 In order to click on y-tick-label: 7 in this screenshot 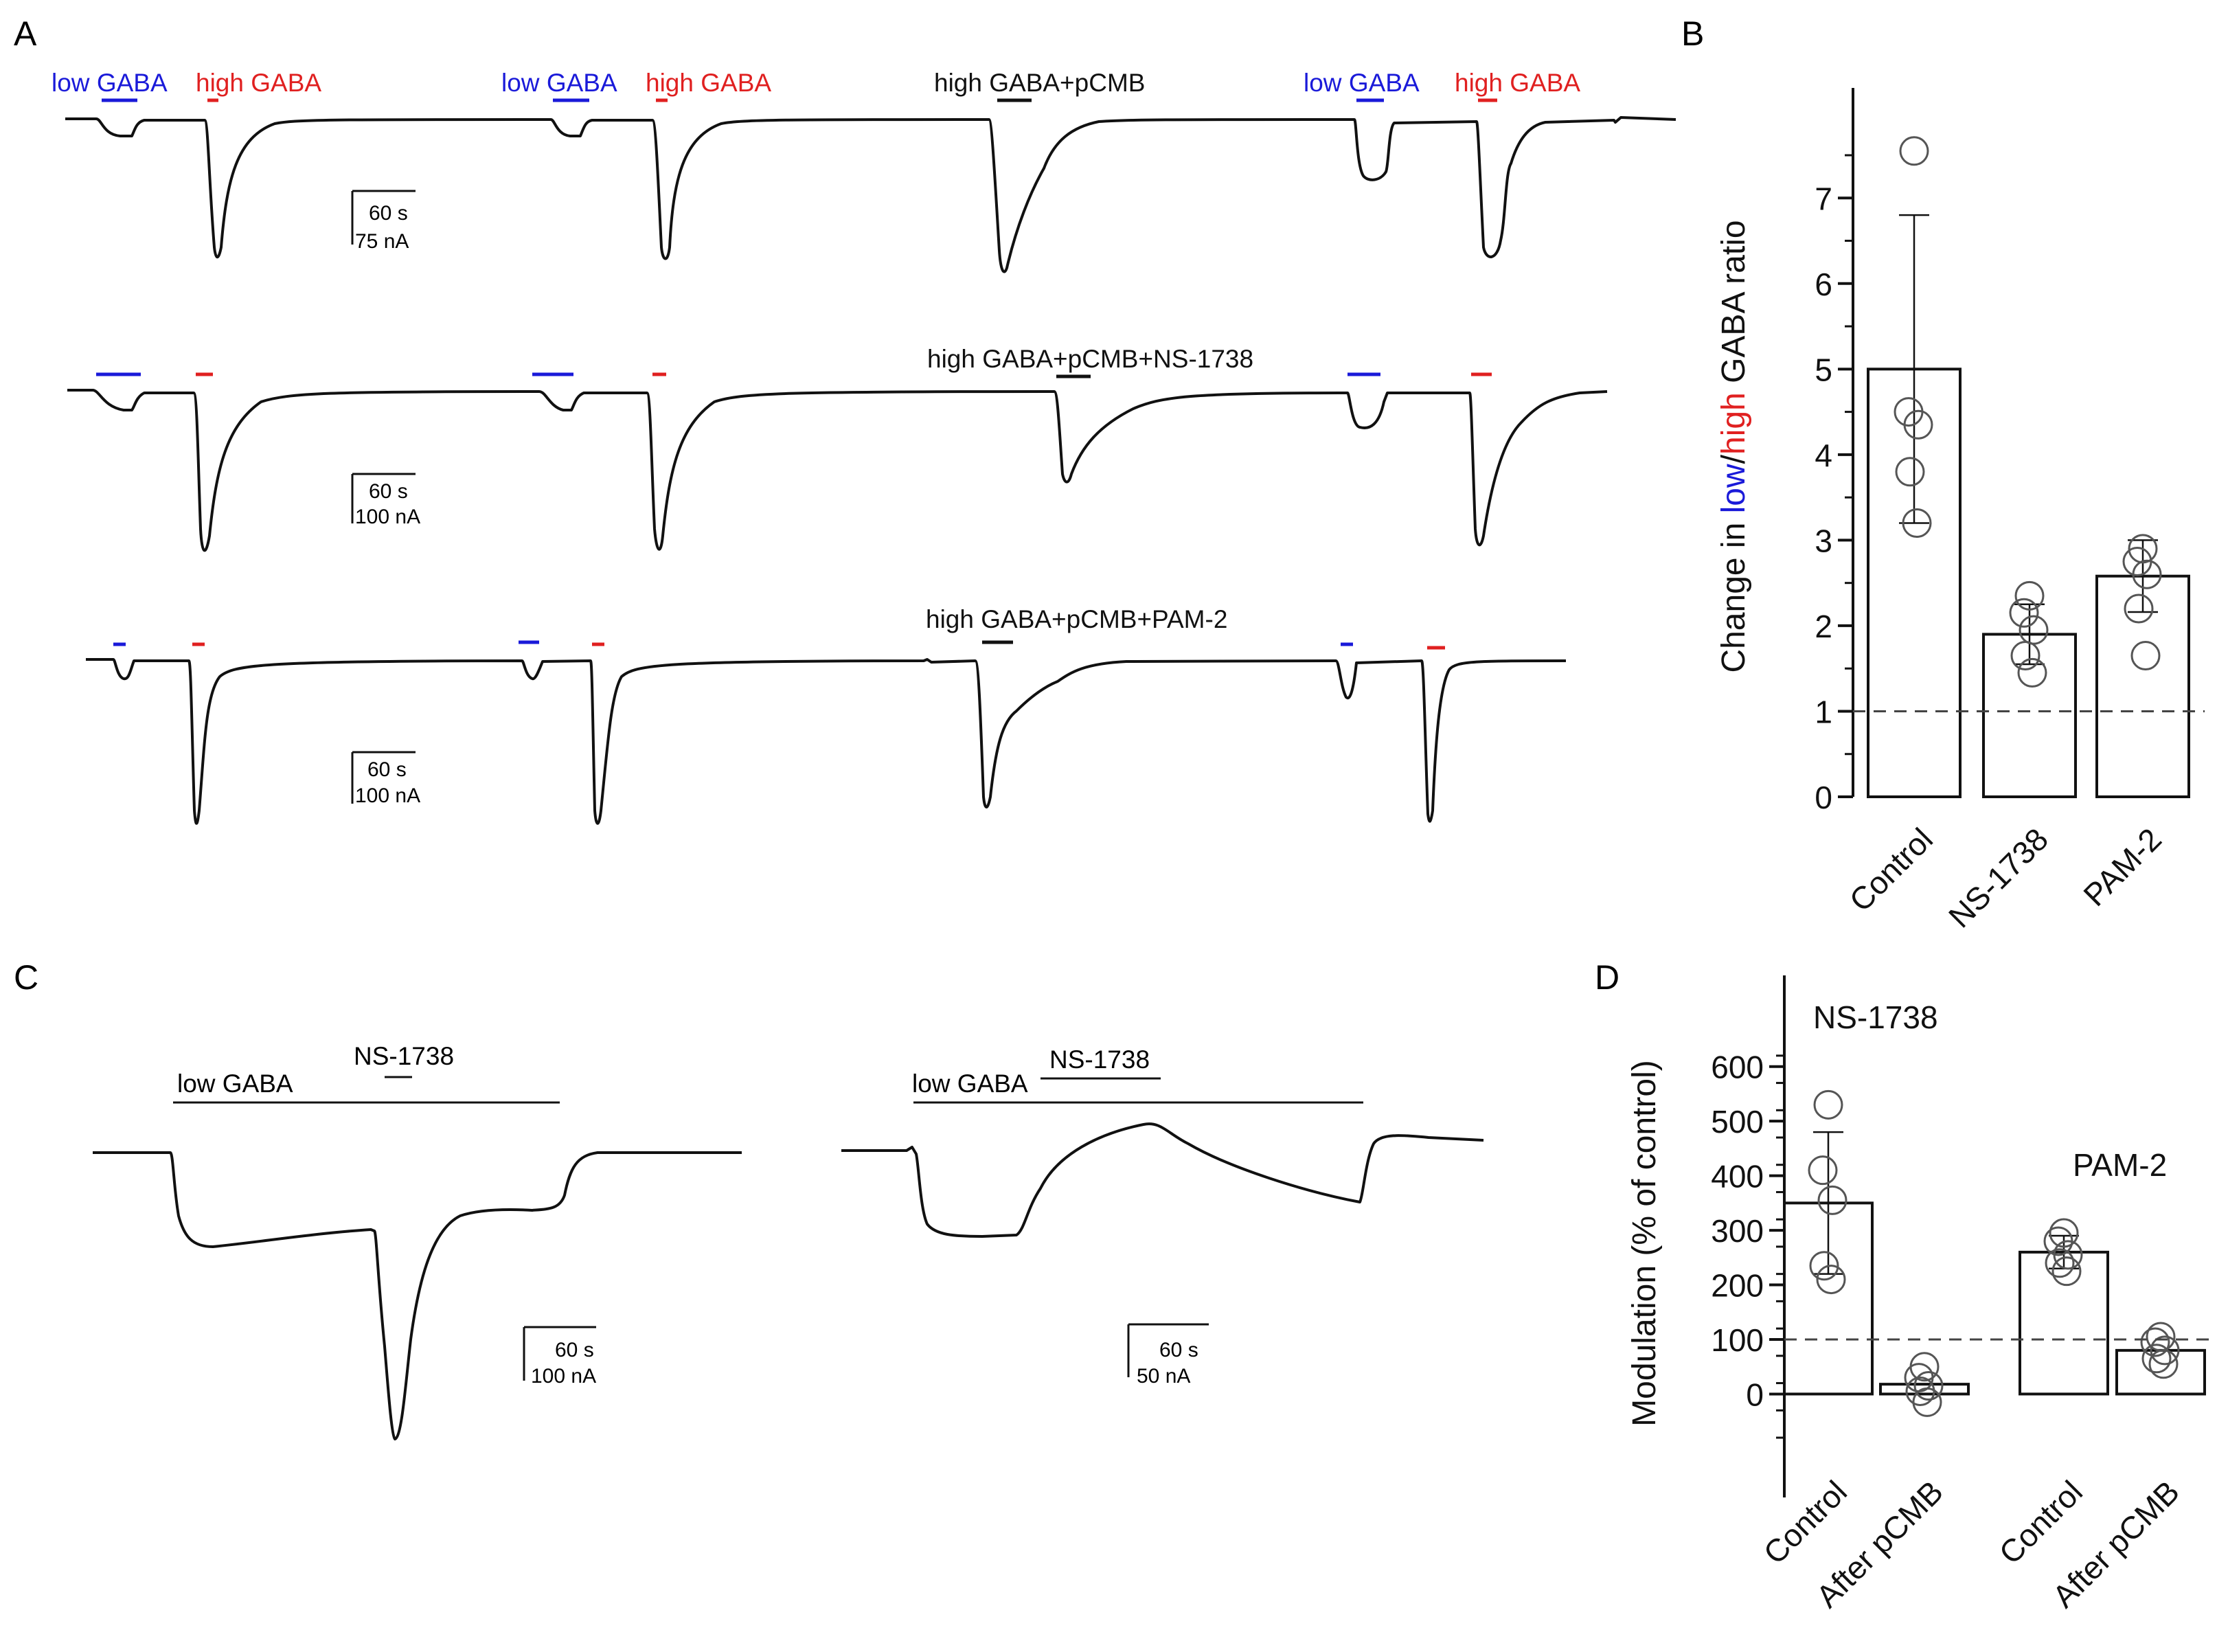, I will do `click(1823, 198)`.